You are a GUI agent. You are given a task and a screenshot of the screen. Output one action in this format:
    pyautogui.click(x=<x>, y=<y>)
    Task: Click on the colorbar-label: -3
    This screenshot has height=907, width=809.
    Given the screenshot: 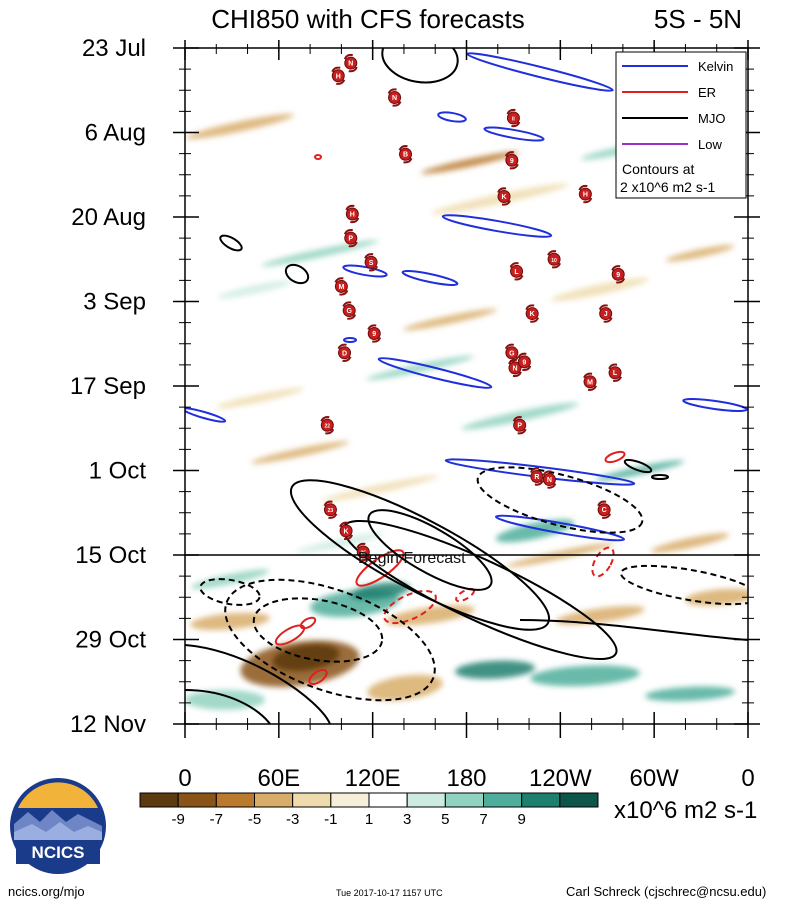 What is the action you would take?
    pyautogui.click(x=292, y=819)
    